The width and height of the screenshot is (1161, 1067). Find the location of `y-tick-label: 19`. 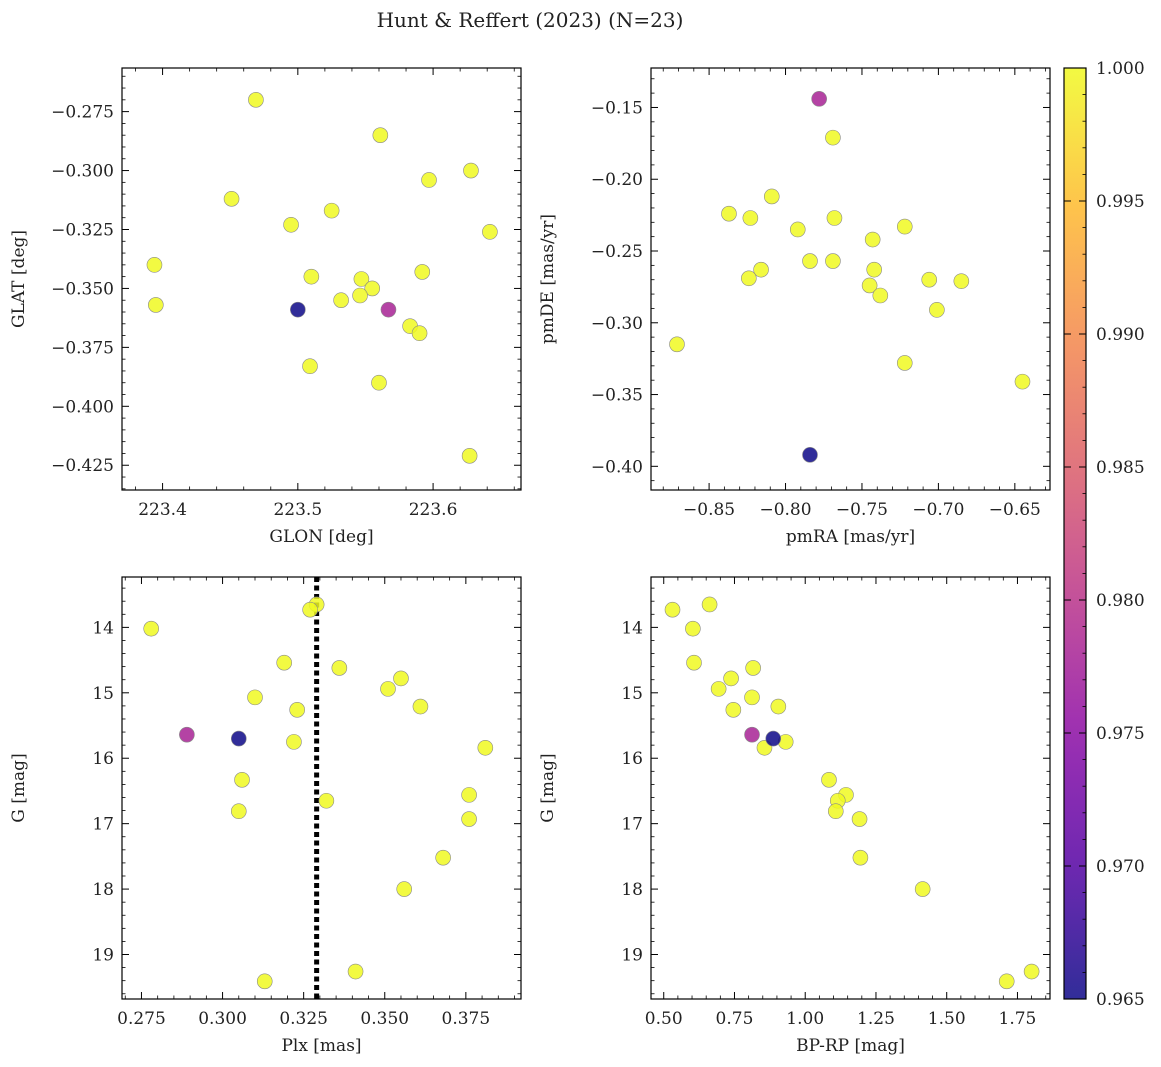

y-tick-label: 19 is located at coordinates (103, 956).